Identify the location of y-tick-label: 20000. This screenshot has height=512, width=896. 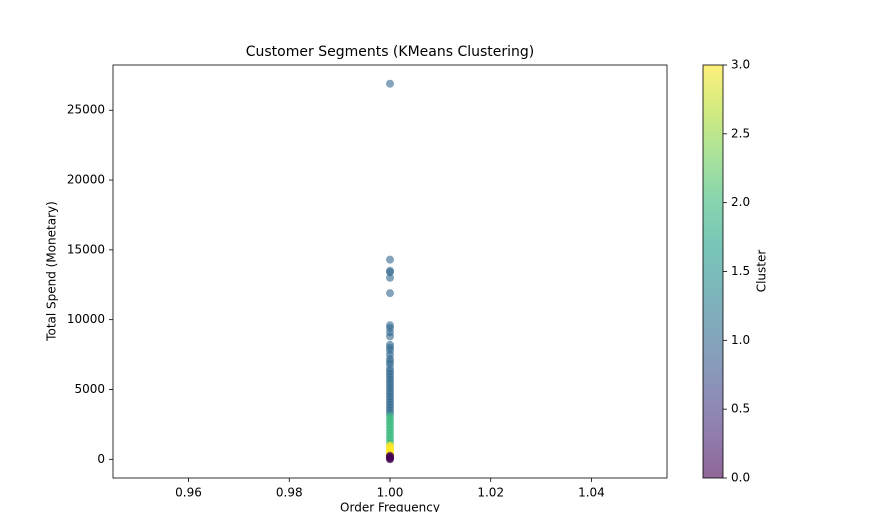
(86, 180).